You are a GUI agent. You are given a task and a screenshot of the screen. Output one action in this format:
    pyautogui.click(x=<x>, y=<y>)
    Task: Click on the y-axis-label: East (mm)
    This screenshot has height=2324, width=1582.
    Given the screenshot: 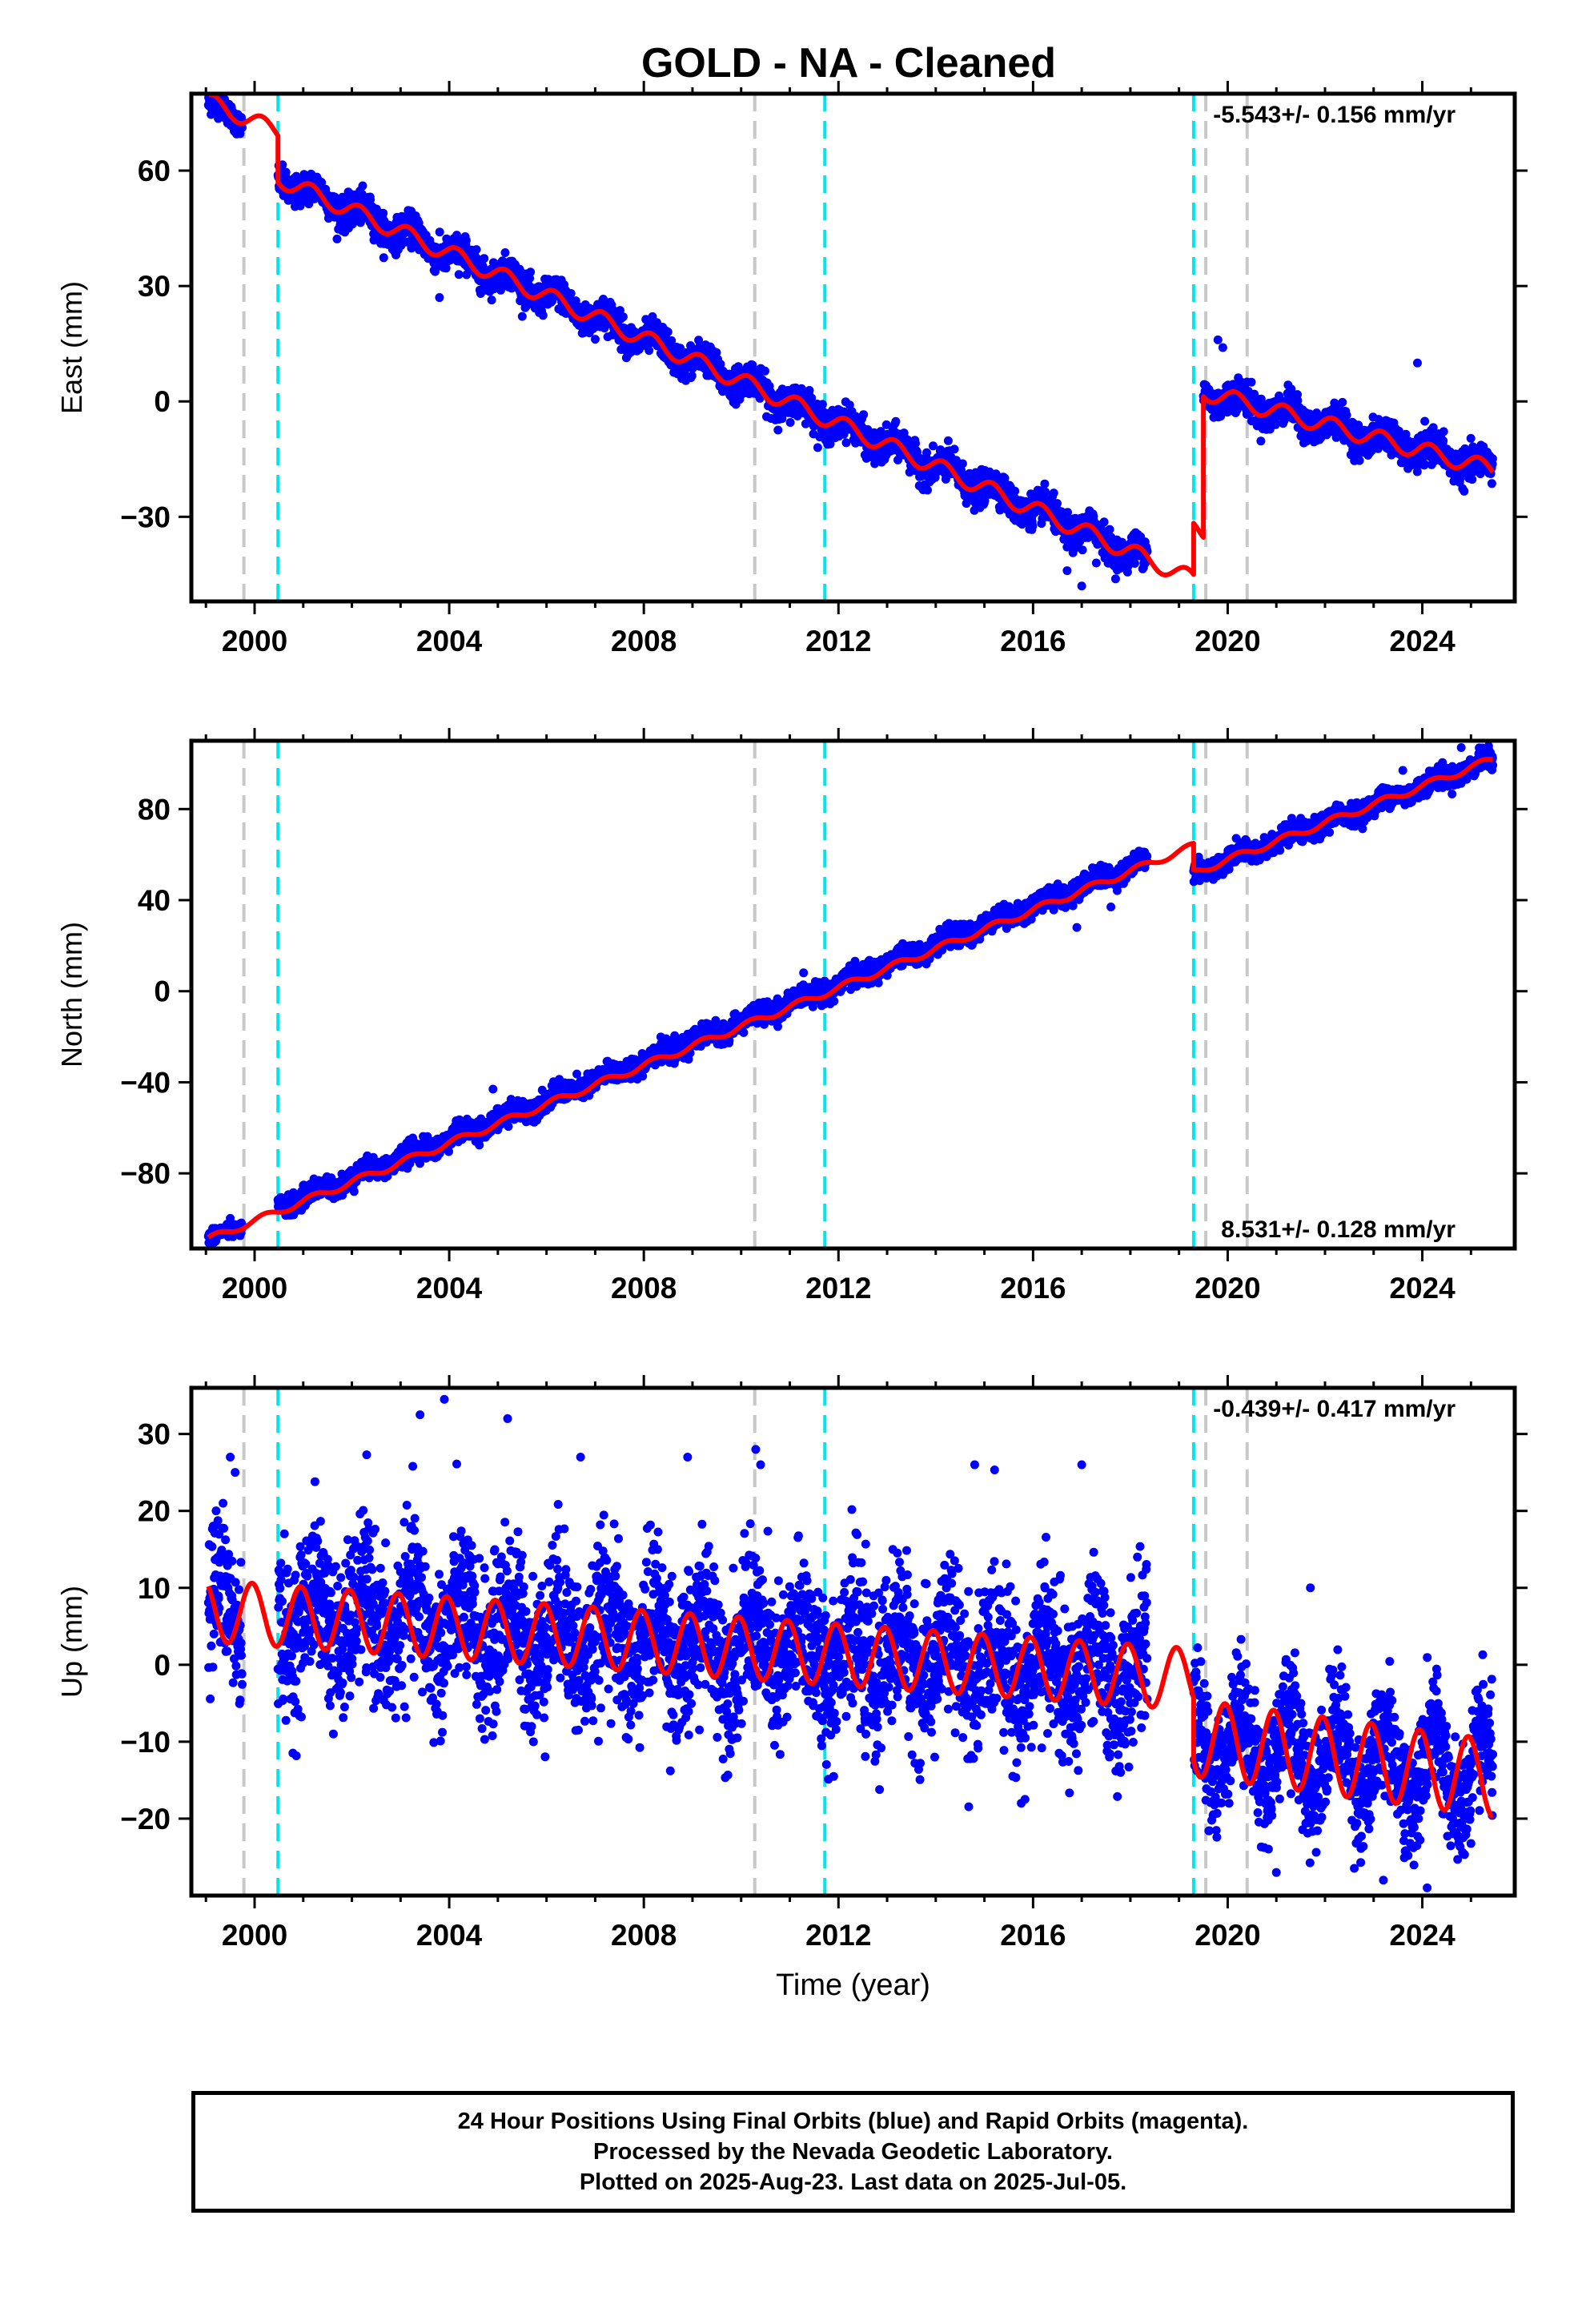 What is the action you would take?
    pyautogui.click(x=71, y=347)
    